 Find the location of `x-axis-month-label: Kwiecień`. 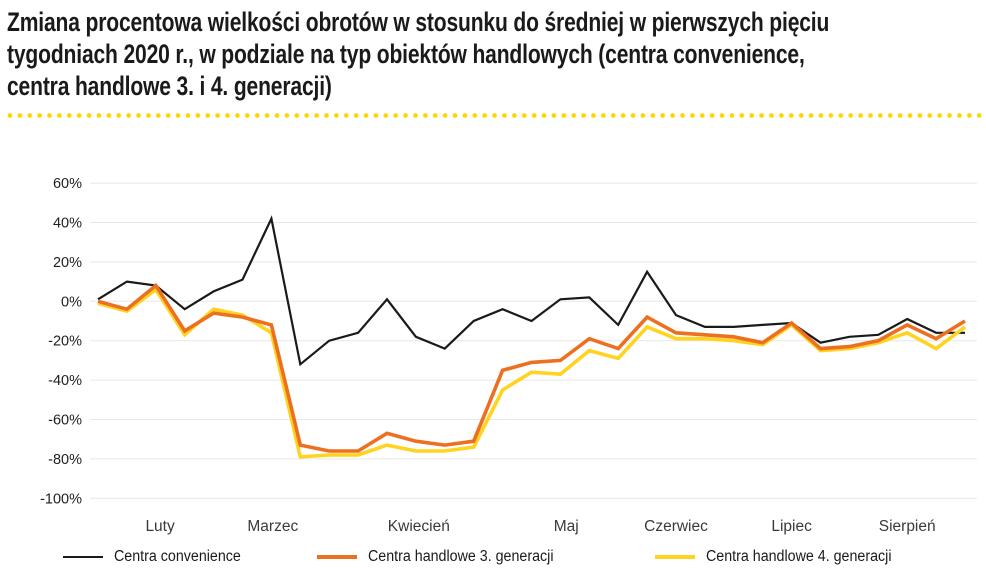

x-axis-month-label: Kwiecień is located at coordinates (419, 526).